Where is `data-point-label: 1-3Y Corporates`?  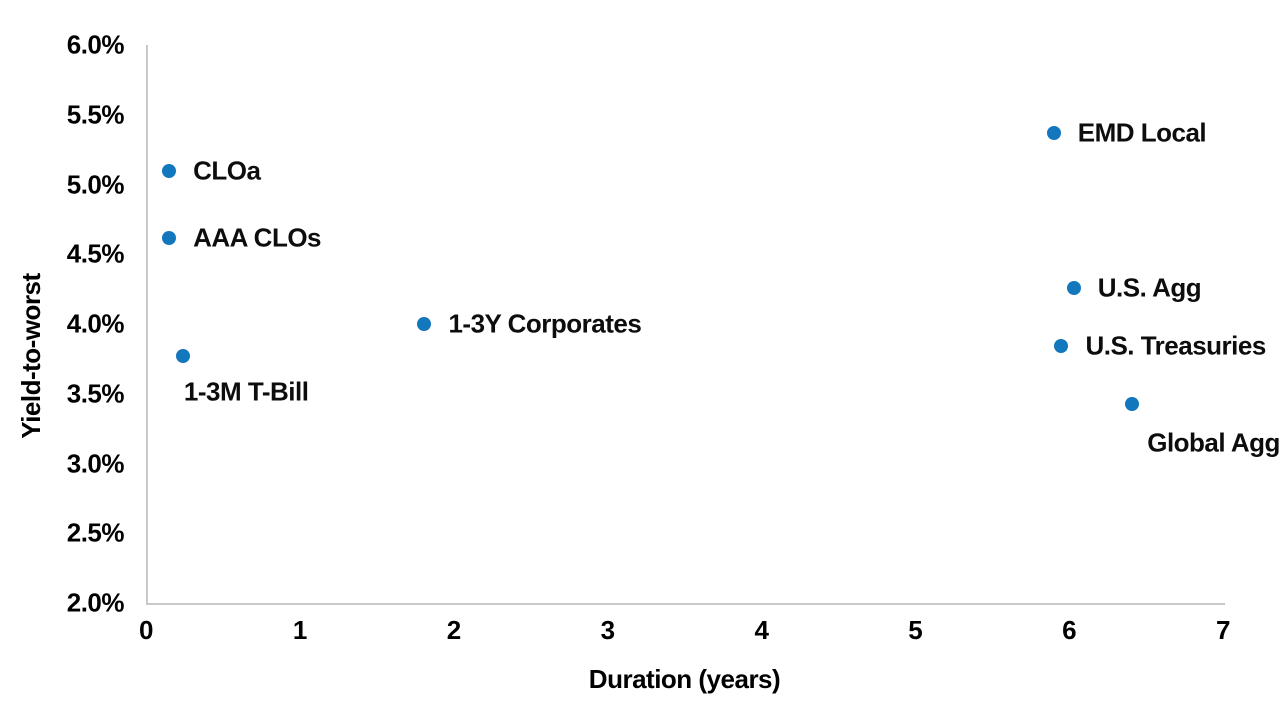
data-point-label: 1-3Y Corporates is located at coordinates (545, 323).